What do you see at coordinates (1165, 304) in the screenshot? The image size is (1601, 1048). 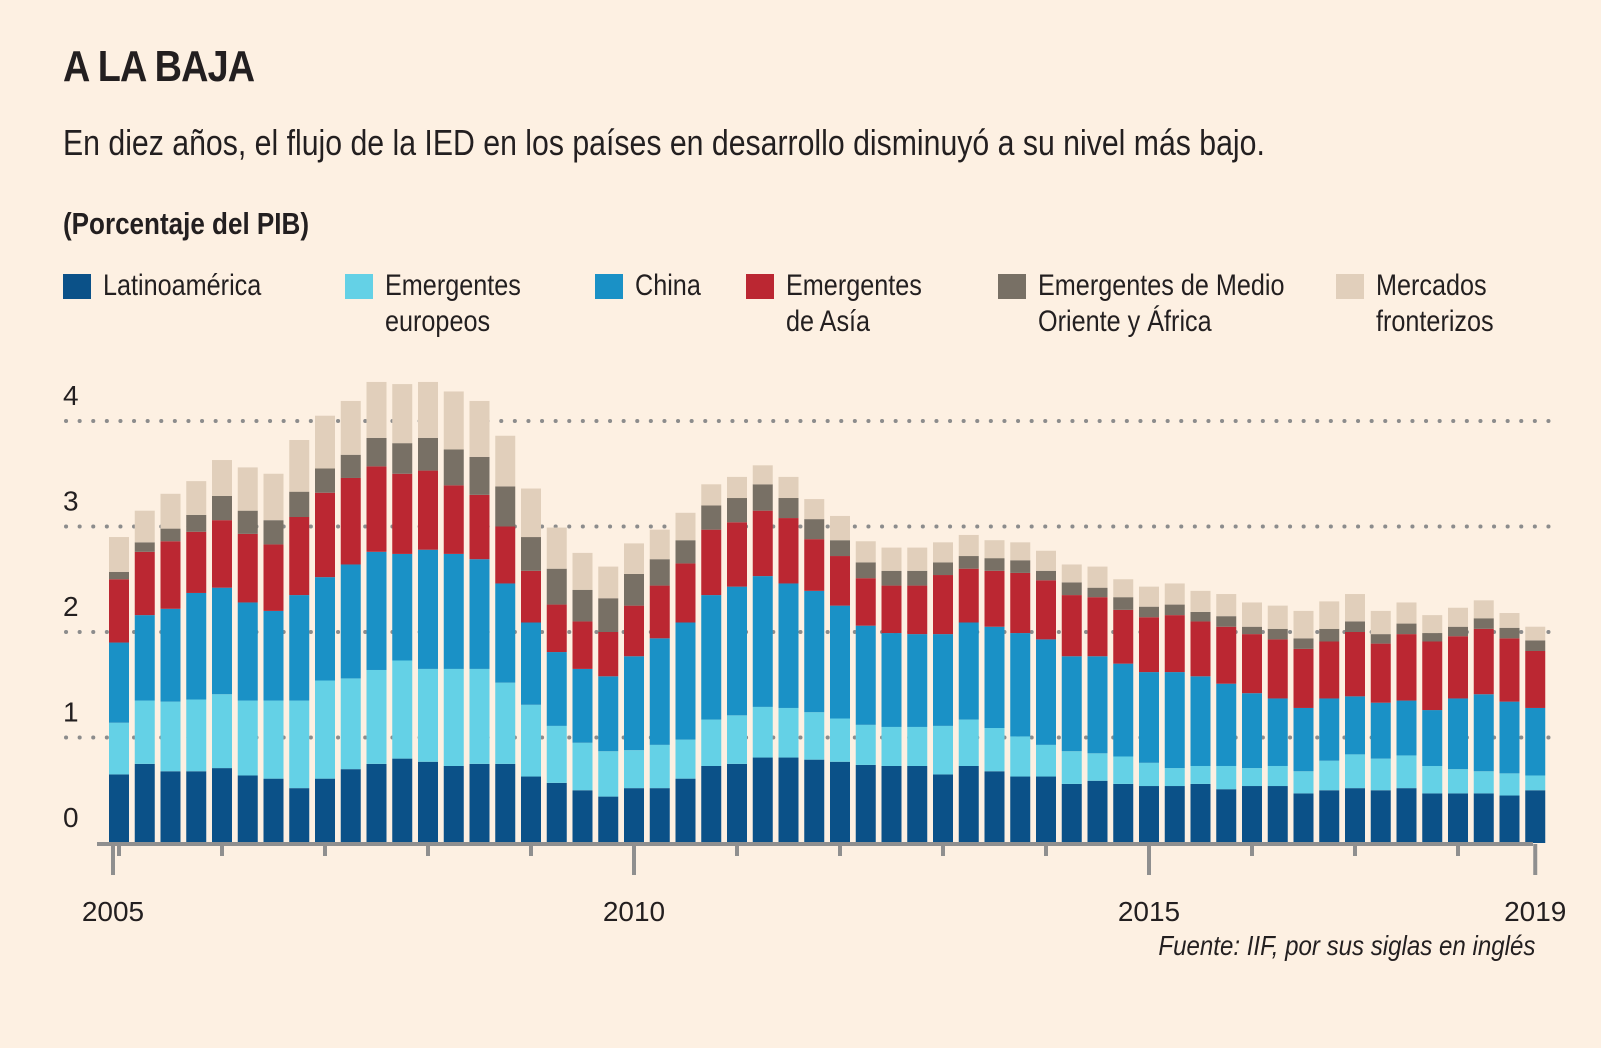 I see `legend-item-emergentes-medio-oriente-africa: Emergentes de Medio Oriente y África` at bounding box center [1165, 304].